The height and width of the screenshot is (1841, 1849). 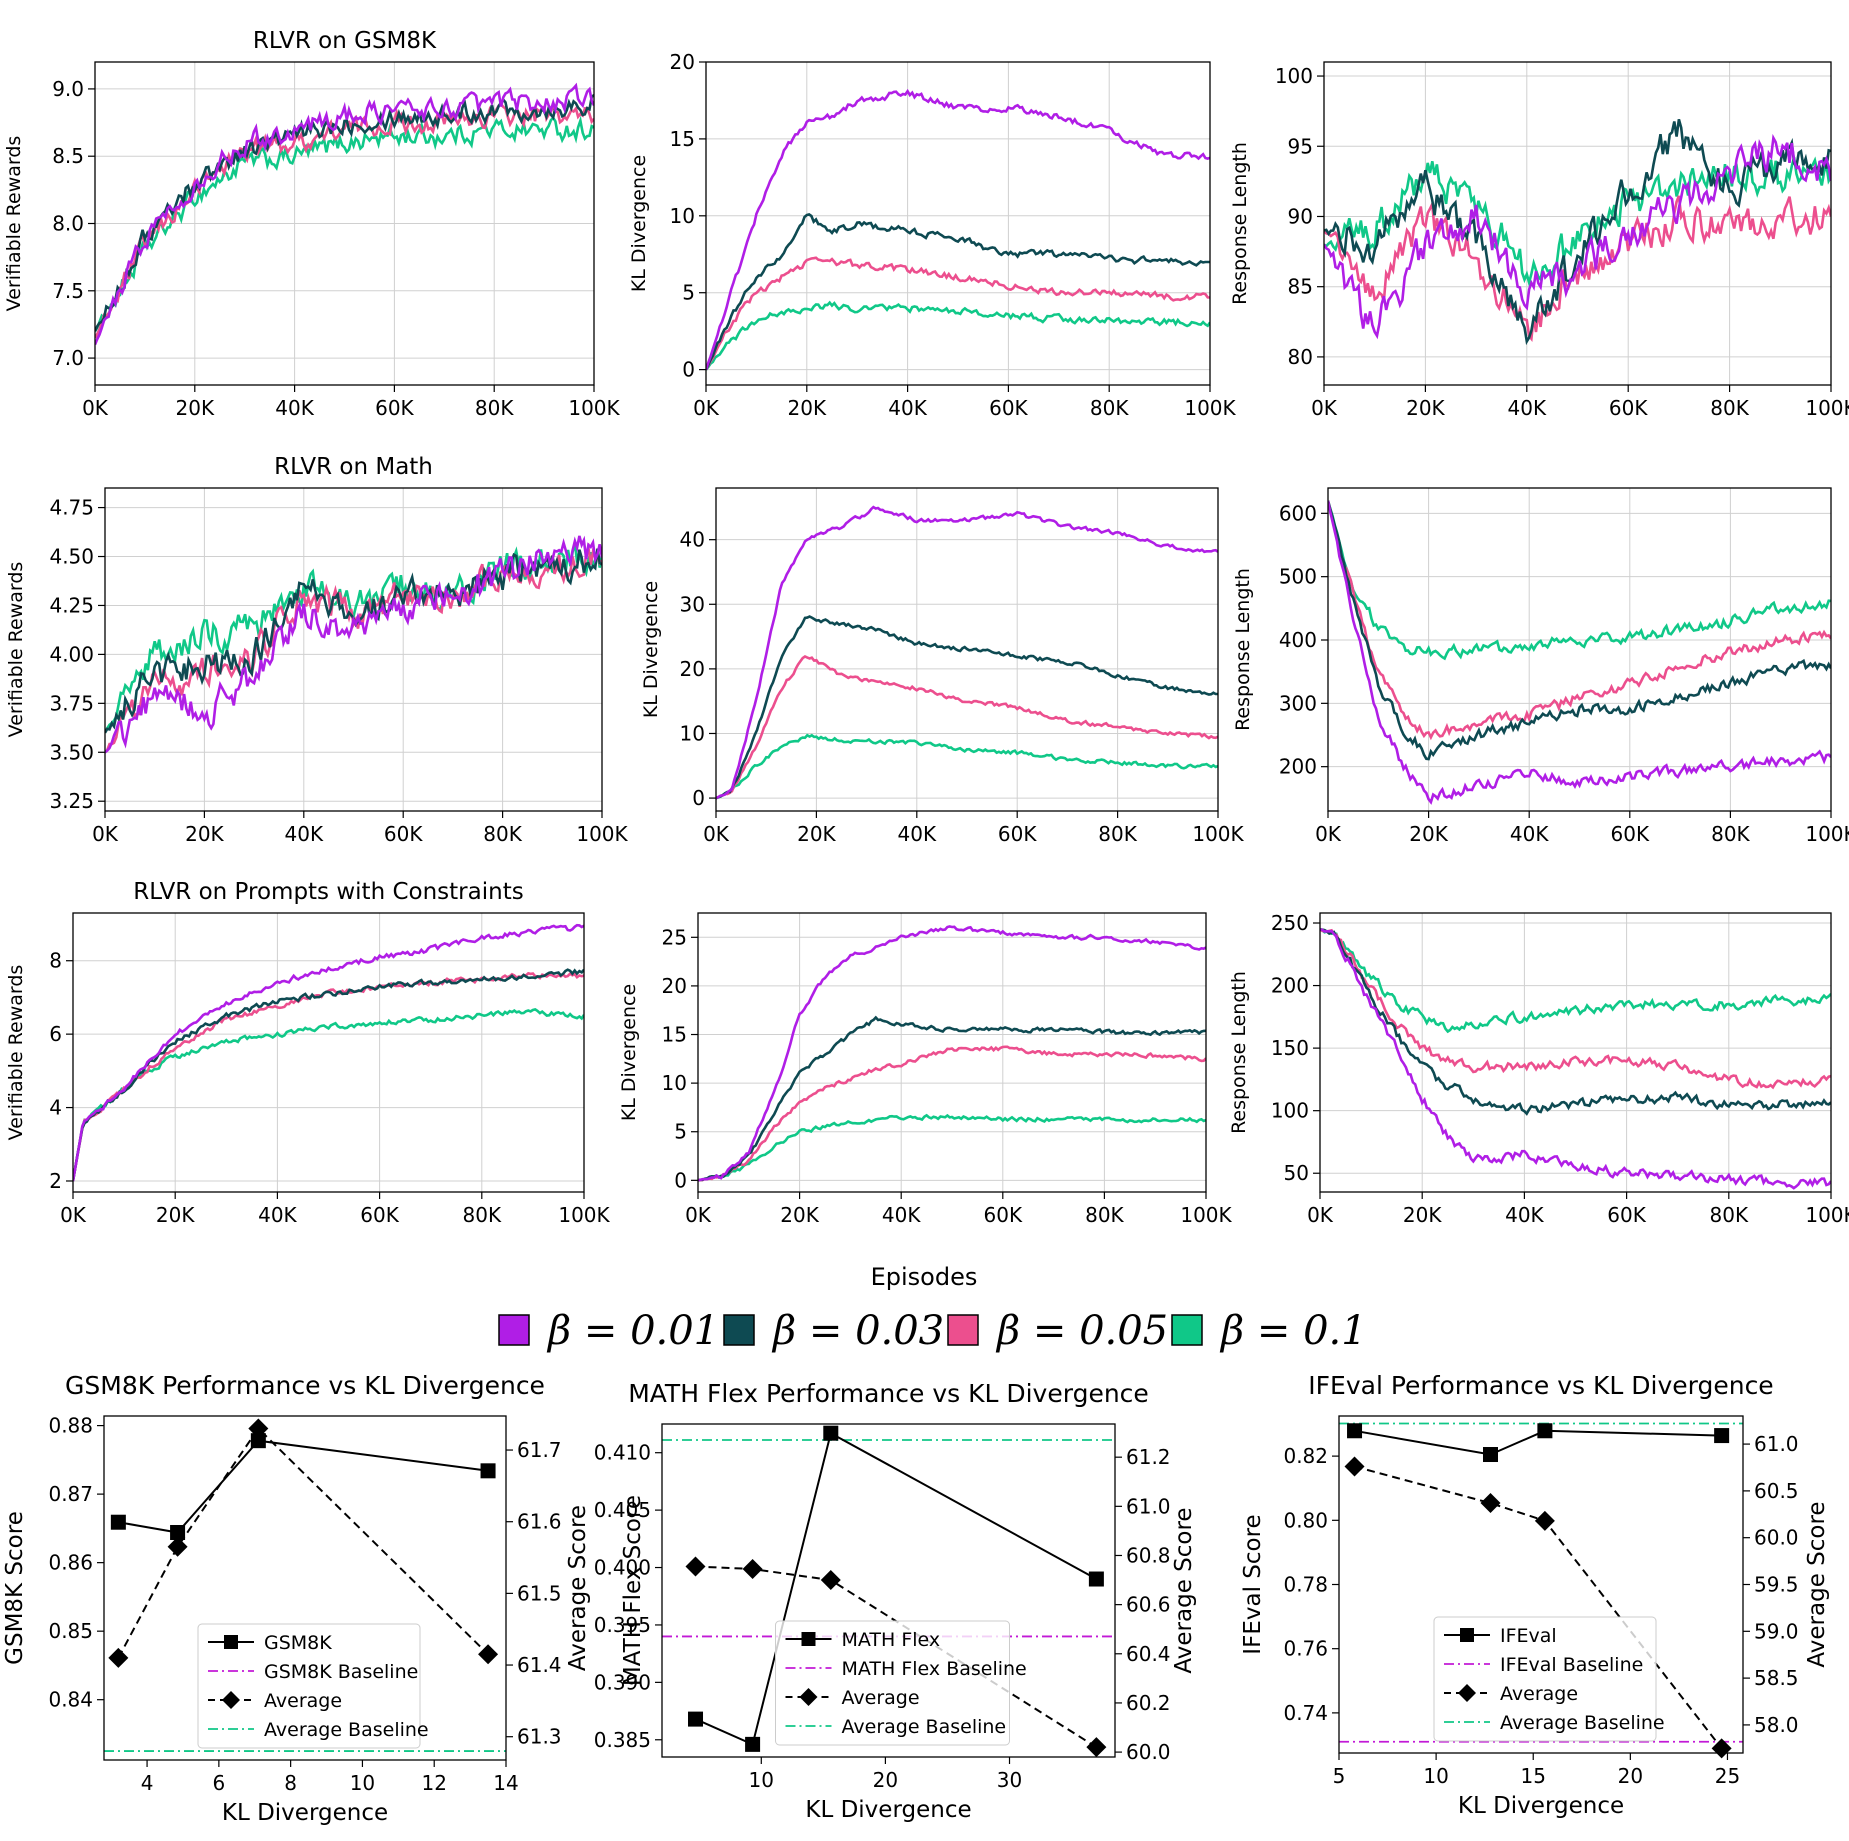 What do you see at coordinates (1081, 1331) in the screenshot?
I see `beta-legend-label-2: β = 0.05` at bounding box center [1081, 1331].